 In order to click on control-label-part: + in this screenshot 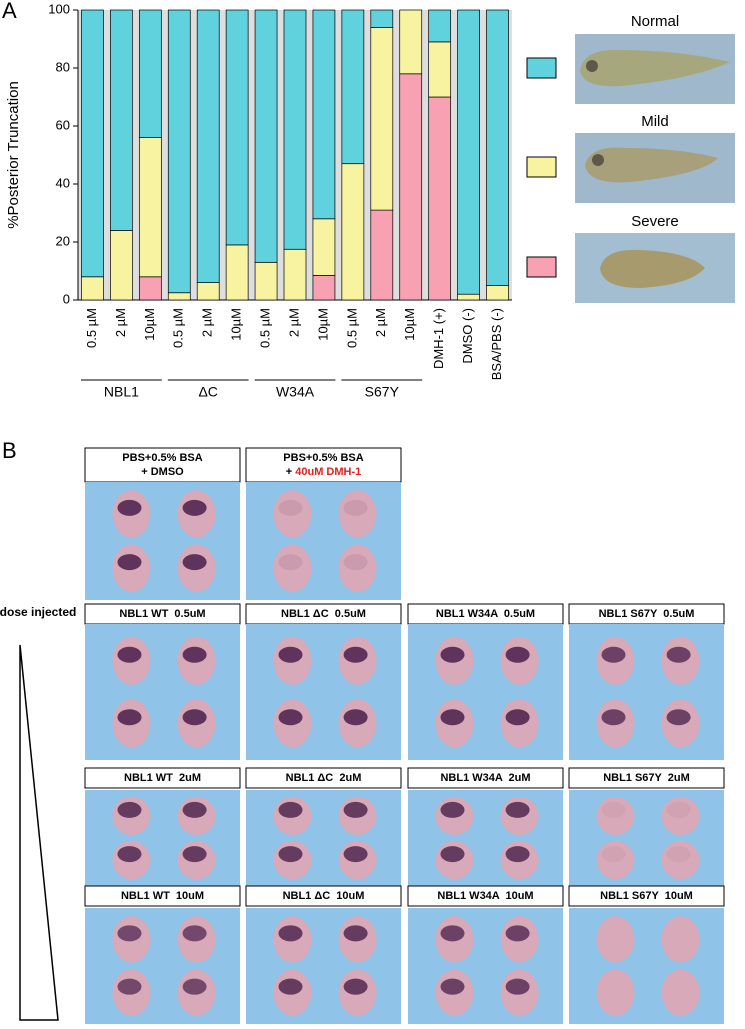, I will do `click(290, 472)`.